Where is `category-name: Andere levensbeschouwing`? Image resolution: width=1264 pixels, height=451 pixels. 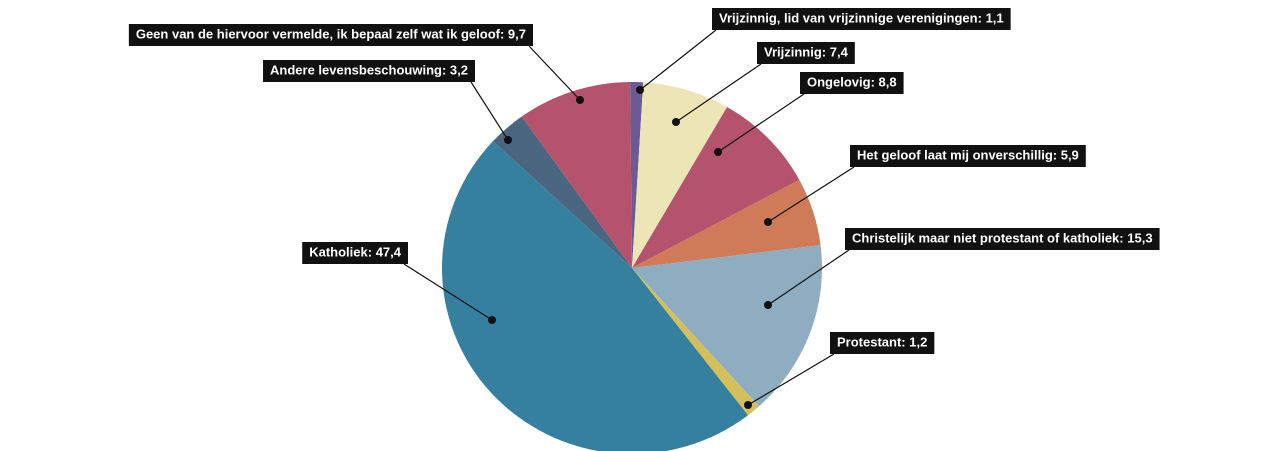
category-name: Andere levensbeschouwing is located at coordinates (356, 70).